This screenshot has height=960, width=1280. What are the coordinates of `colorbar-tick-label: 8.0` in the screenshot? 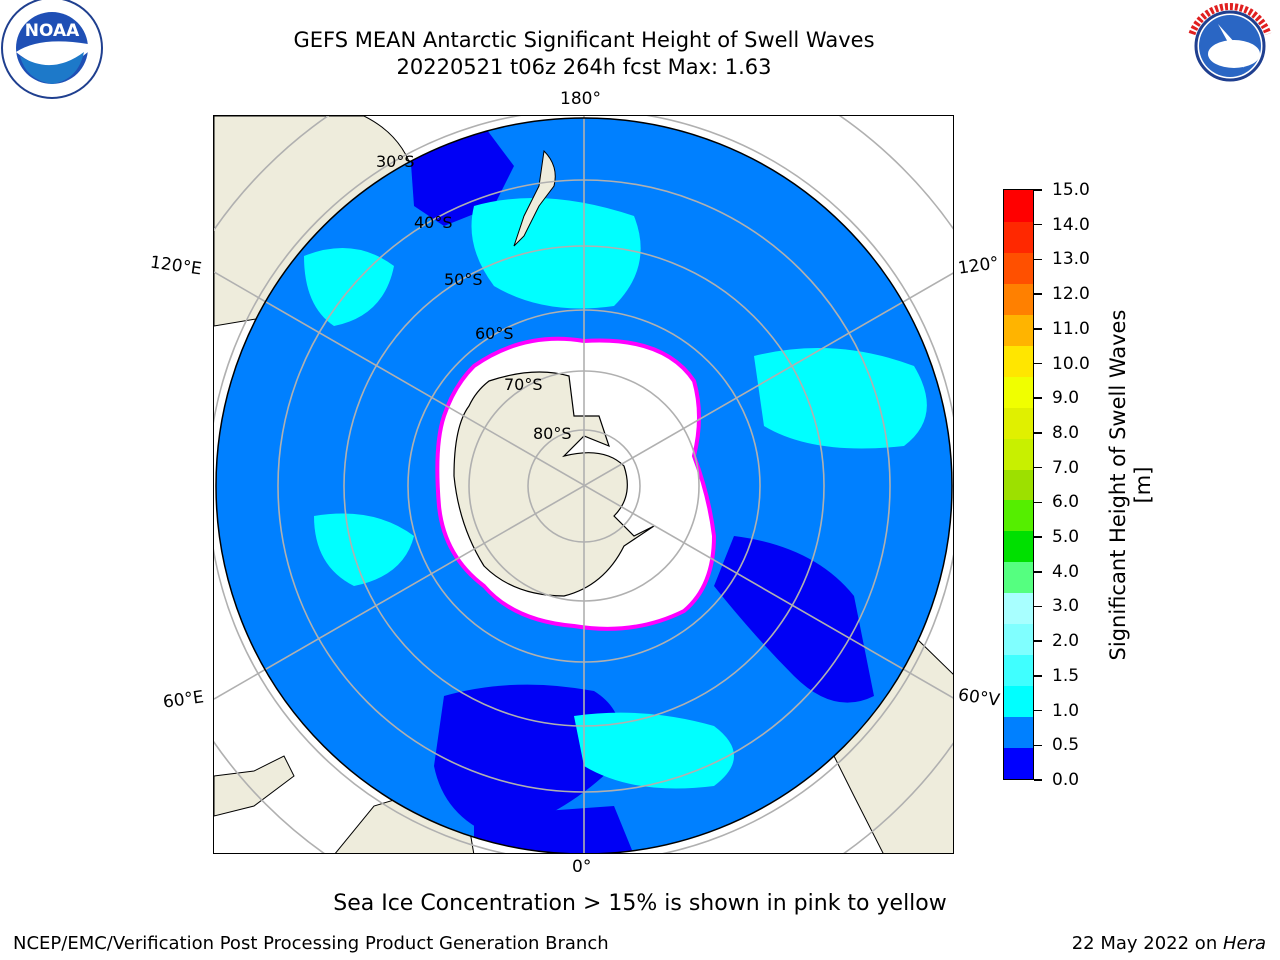 It's located at (1066, 432).